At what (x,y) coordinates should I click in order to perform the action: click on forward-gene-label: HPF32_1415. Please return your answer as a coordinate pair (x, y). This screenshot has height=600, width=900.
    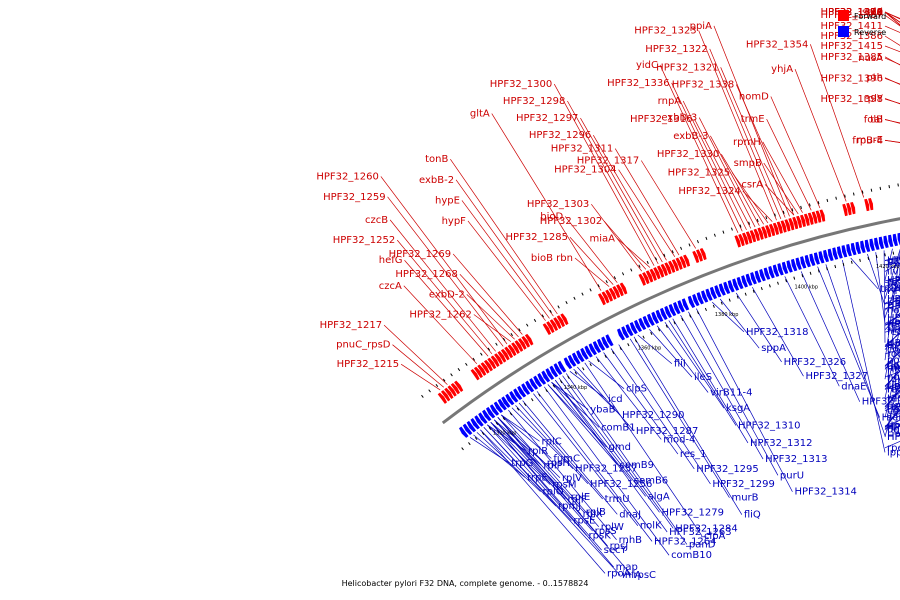
    Looking at the image, I should click on (852, 46).